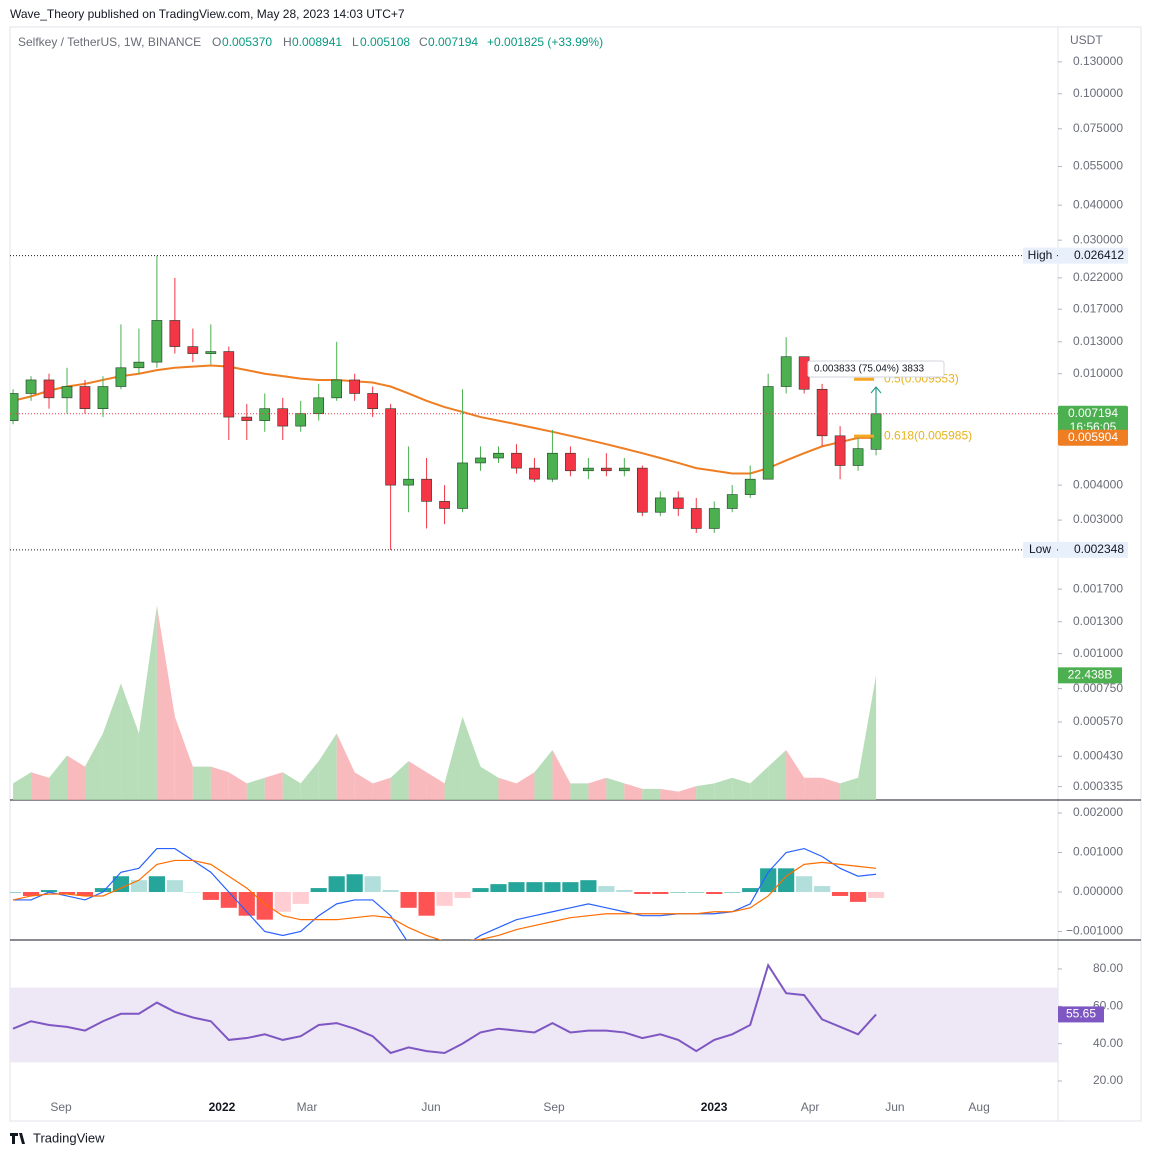  What do you see at coordinates (1098, 519) in the screenshot?
I see `y-tick-label: 0.003000` at bounding box center [1098, 519].